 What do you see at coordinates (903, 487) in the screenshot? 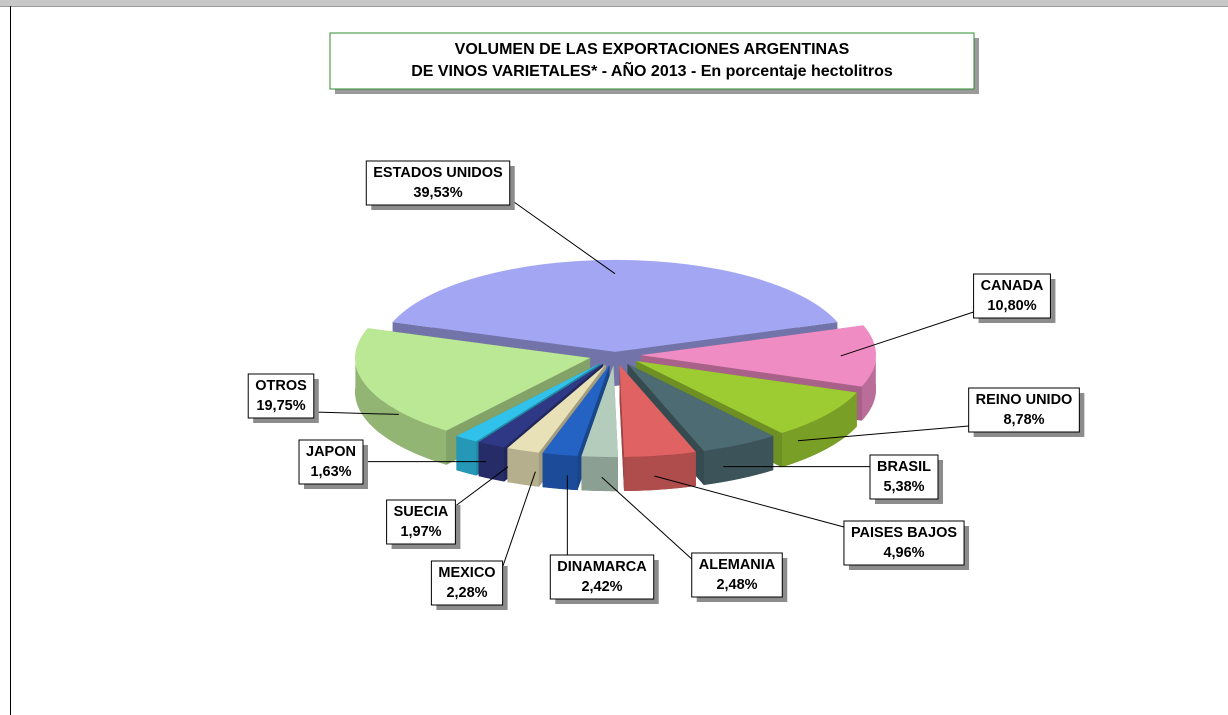
I see `value-label: 5,38%` at bounding box center [903, 487].